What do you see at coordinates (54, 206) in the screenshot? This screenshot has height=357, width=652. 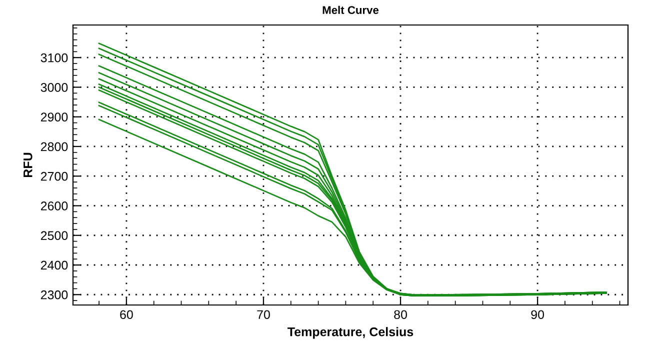 I see `y-tick-label: 2600` at bounding box center [54, 206].